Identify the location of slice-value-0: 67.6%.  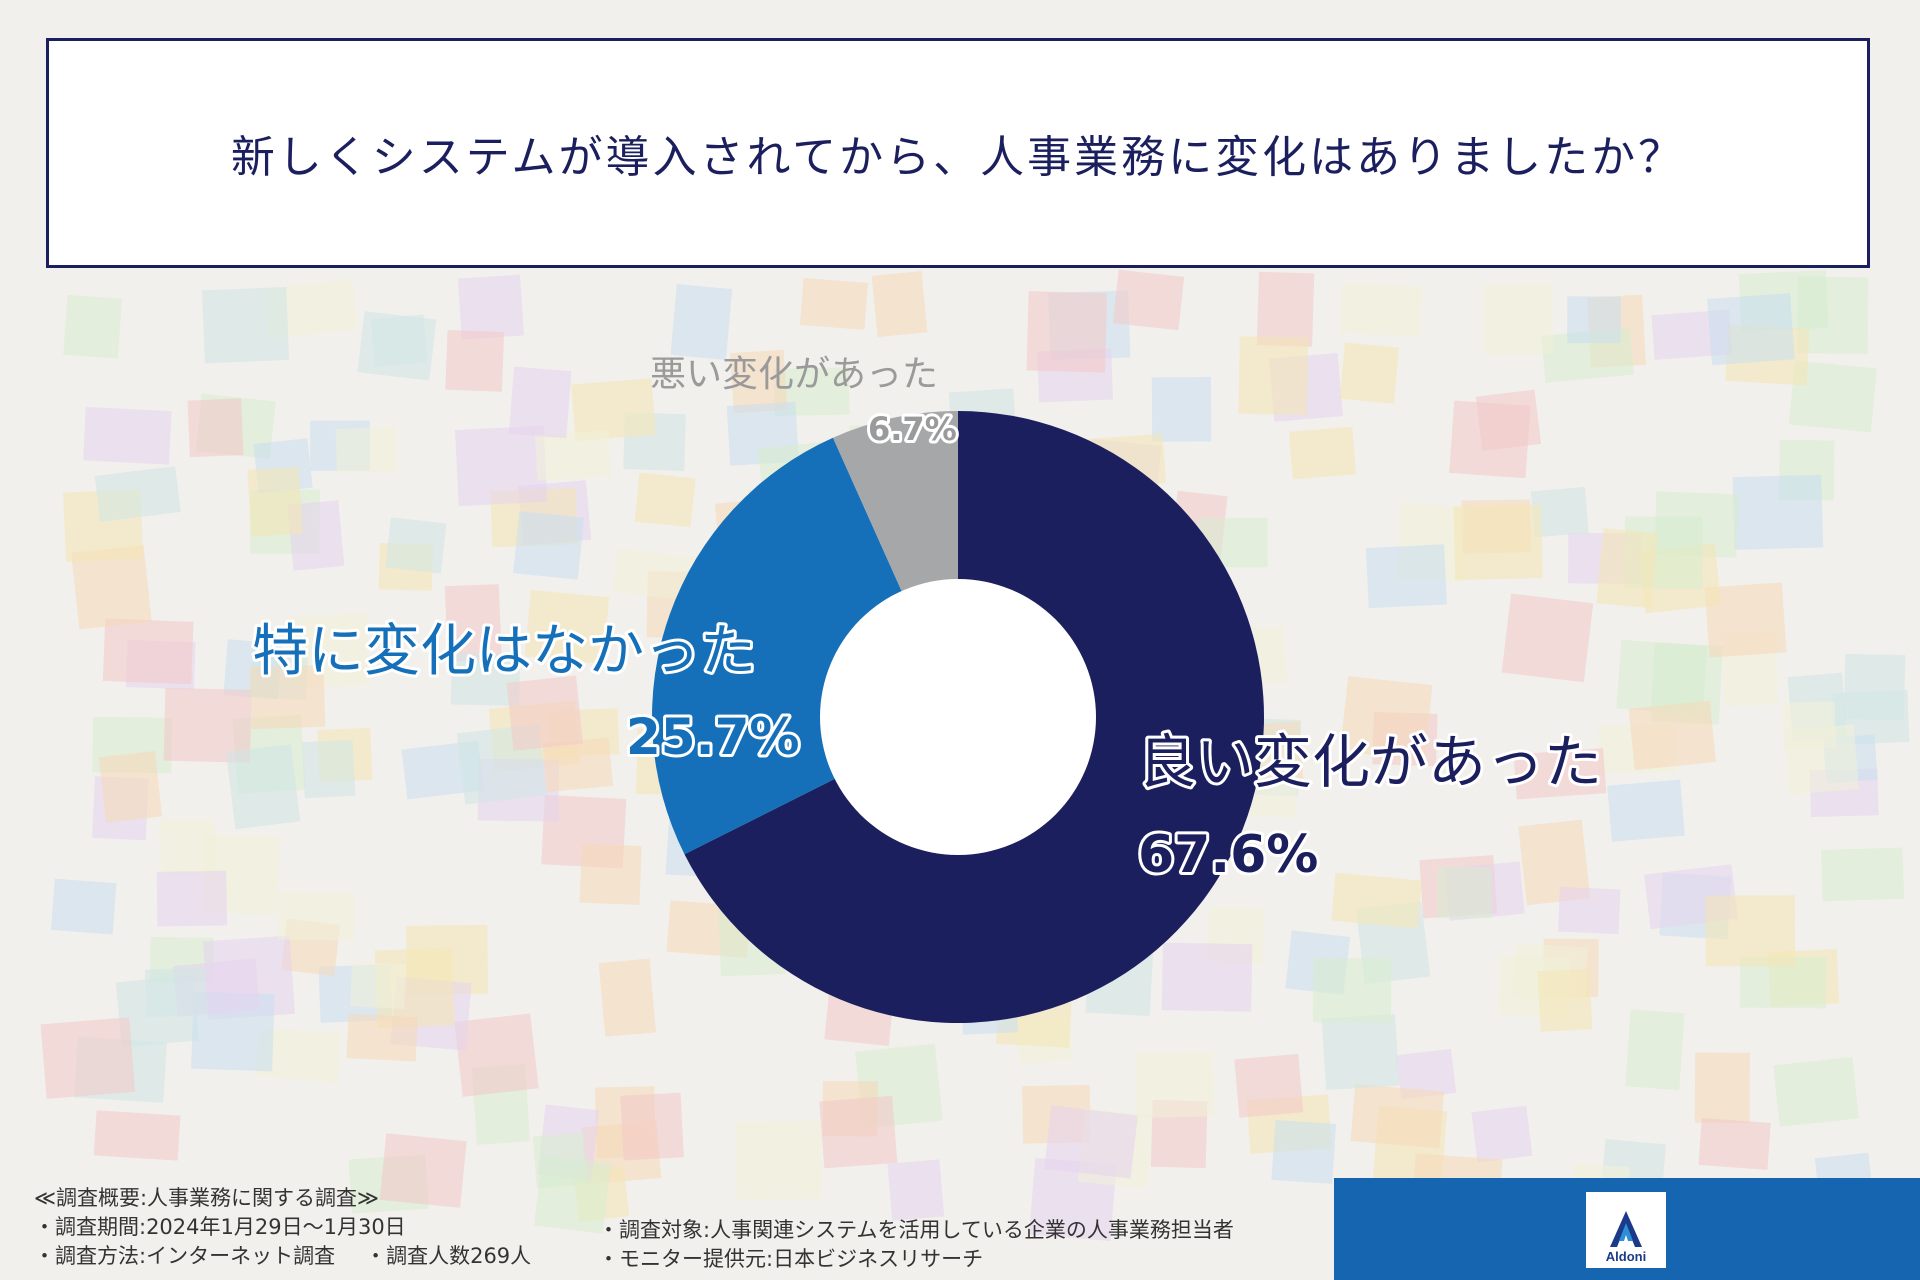
(1228, 855).